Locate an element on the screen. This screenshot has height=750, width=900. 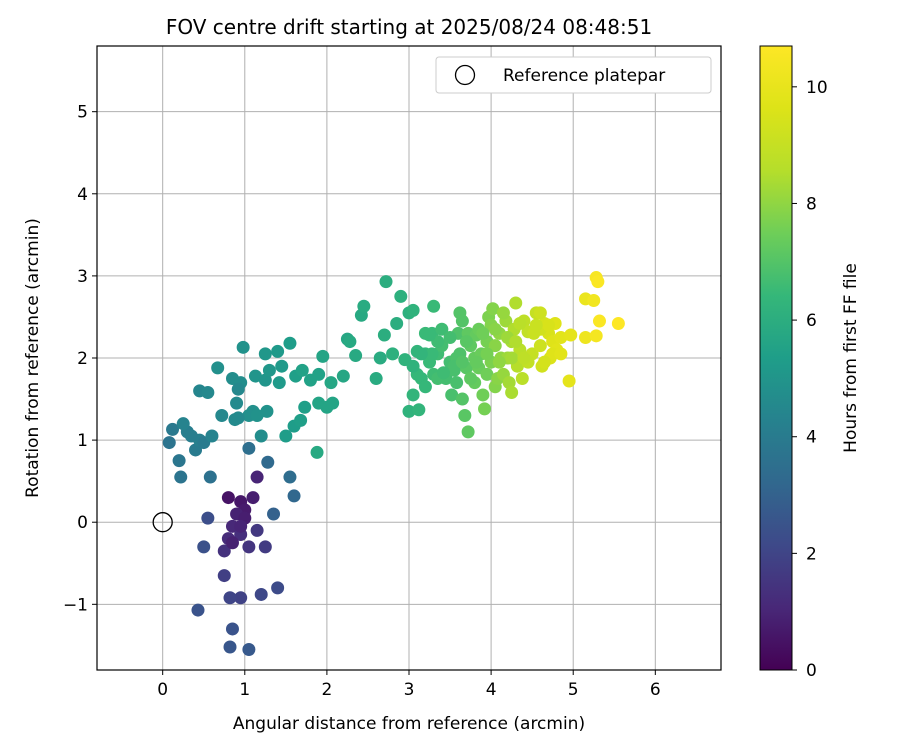
x-tick-label: 2 is located at coordinates (326, 690).